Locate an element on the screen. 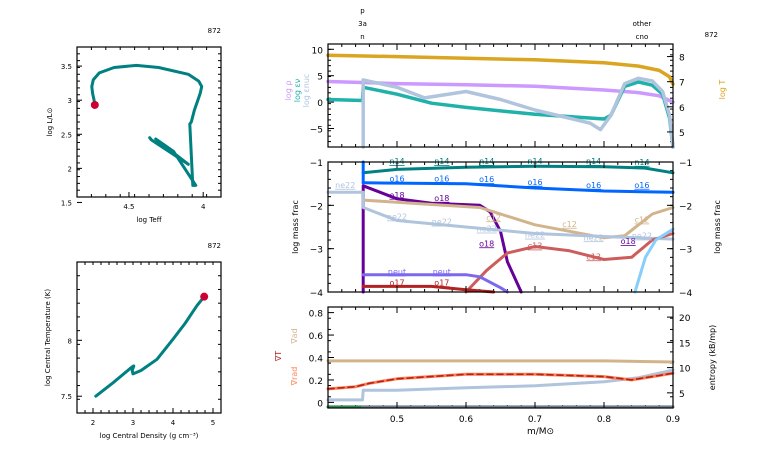  y2-tick-label: −1 is located at coordinates (685, 164).